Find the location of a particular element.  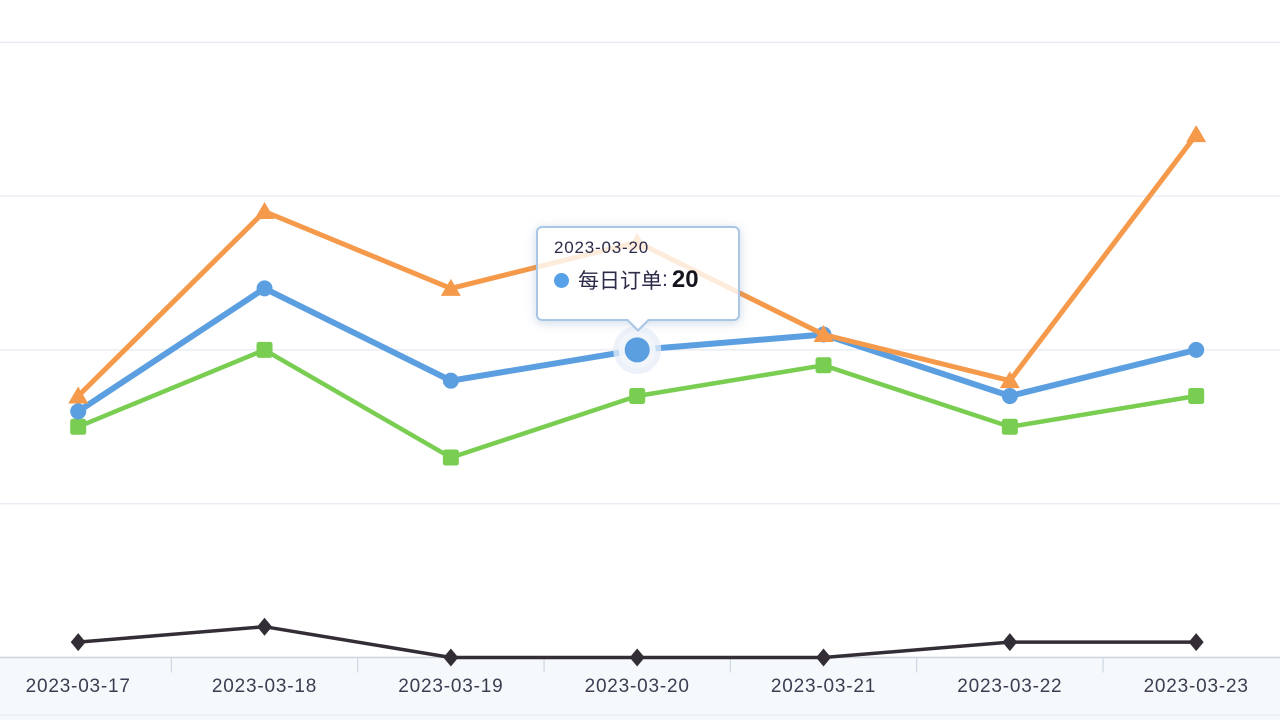

series-marker-dot-icon is located at coordinates (561, 280).